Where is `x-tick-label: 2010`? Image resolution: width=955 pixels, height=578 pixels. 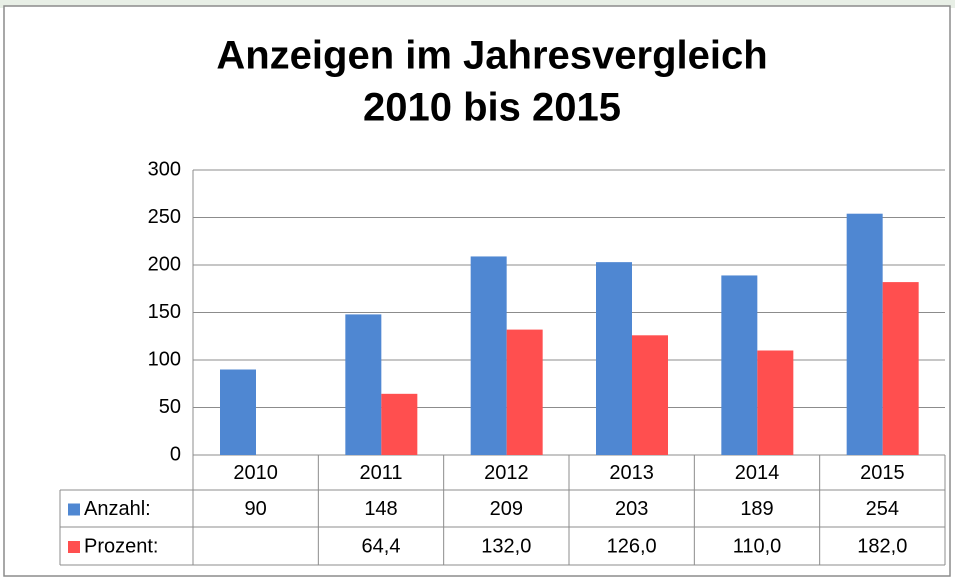
x-tick-label: 2010 is located at coordinates (255, 473).